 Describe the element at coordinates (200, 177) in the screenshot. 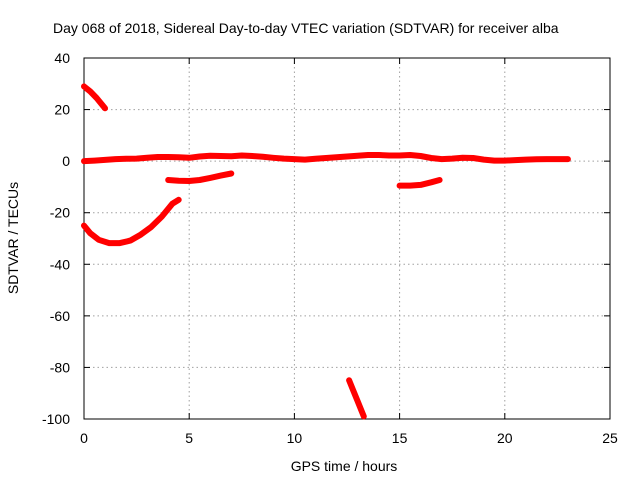

I see `series-4-line` at that location.